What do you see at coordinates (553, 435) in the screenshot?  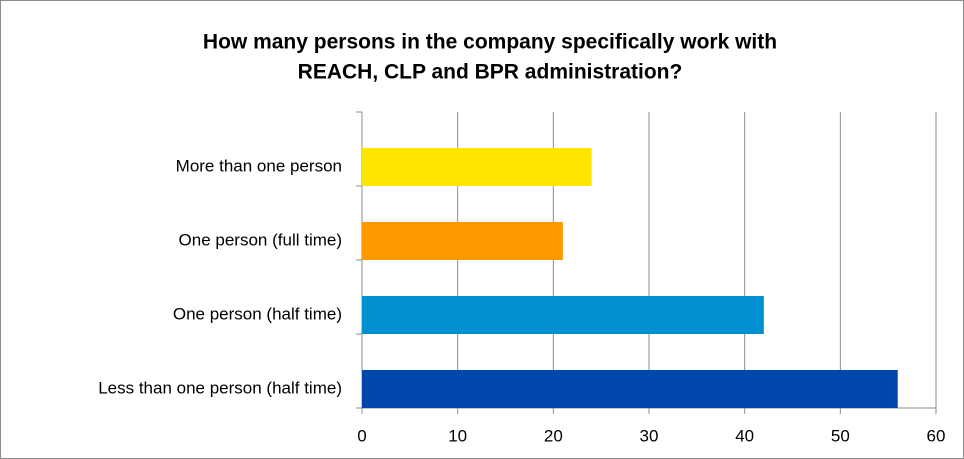 I see `x-tick-label: 20` at bounding box center [553, 435].